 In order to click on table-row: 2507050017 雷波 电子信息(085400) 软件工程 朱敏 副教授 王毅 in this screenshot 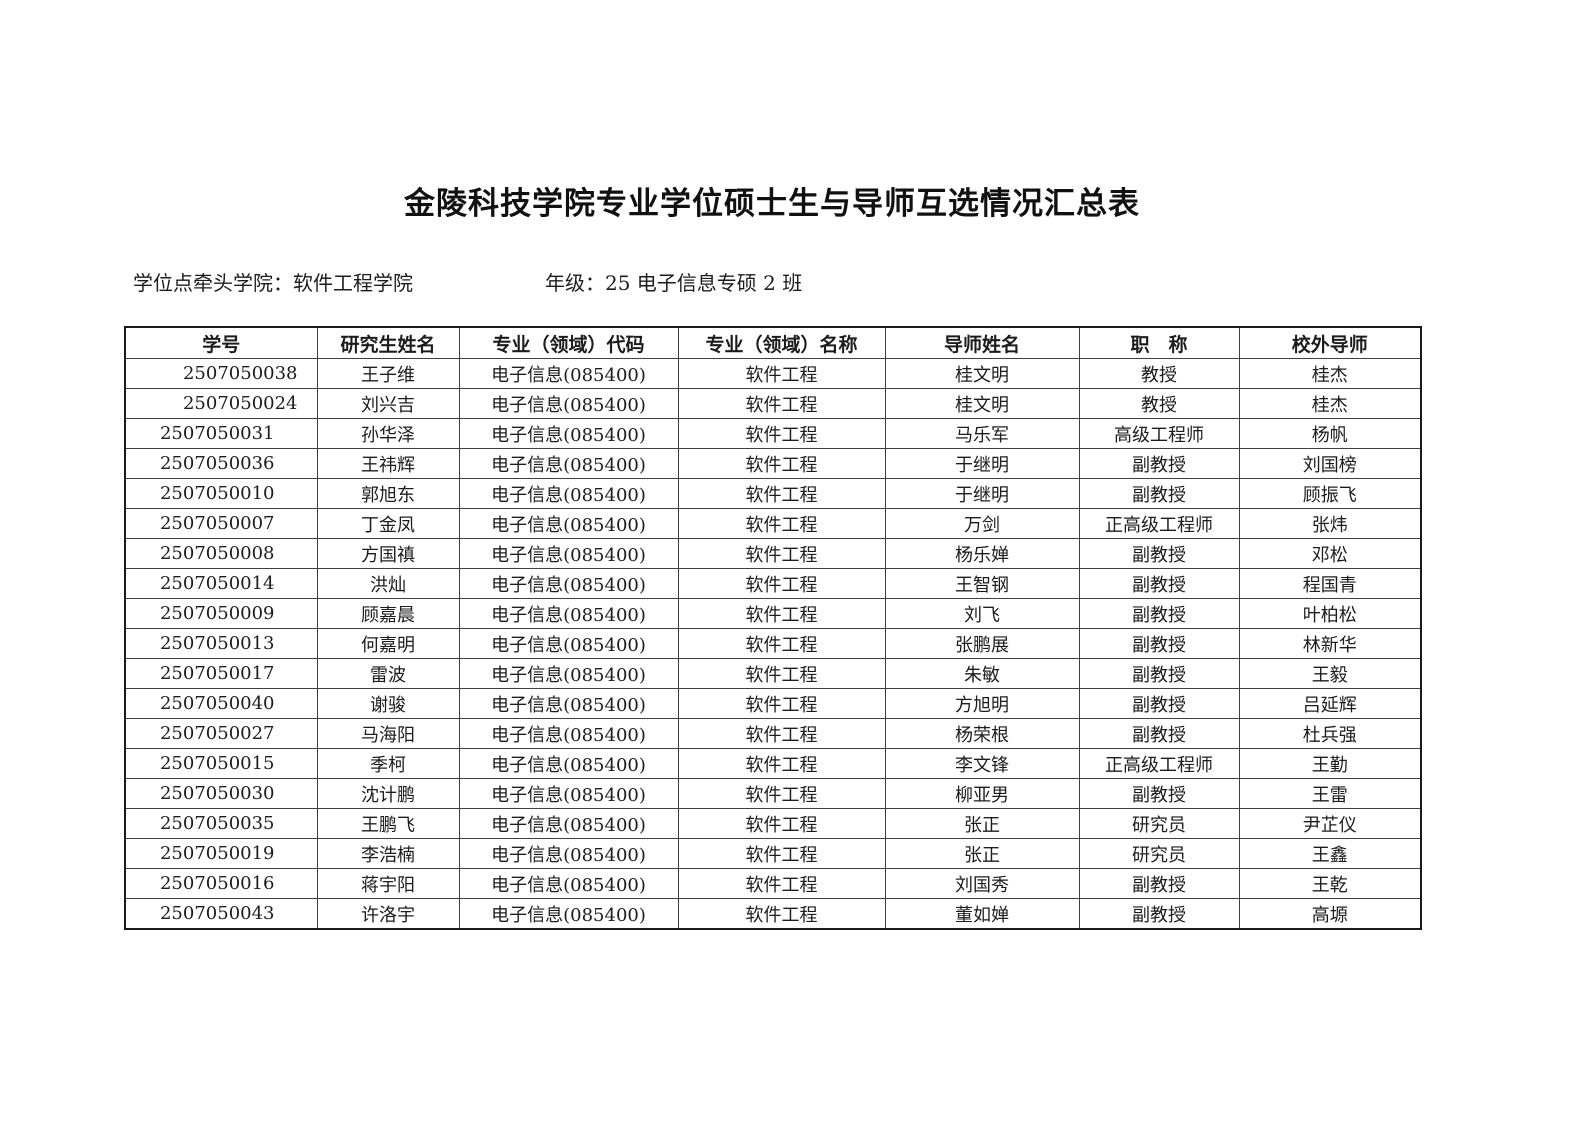, I will do `click(773, 673)`.